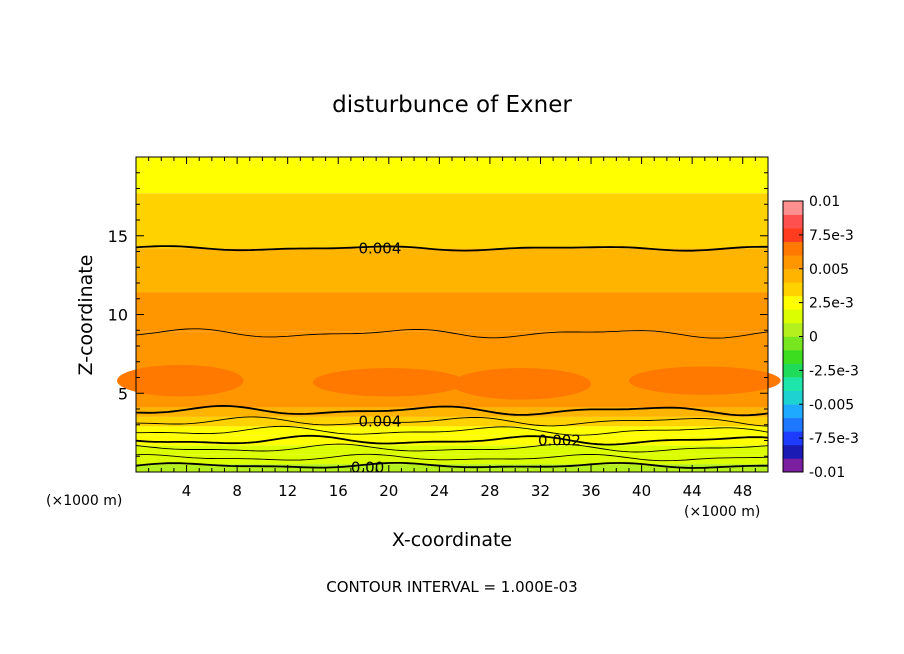 The height and width of the screenshot is (654, 904). What do you see at coordinates (834, 439) in the screenshot?
I see `colorbar-label: -7.5e-3` at bounding box center [834, 439].